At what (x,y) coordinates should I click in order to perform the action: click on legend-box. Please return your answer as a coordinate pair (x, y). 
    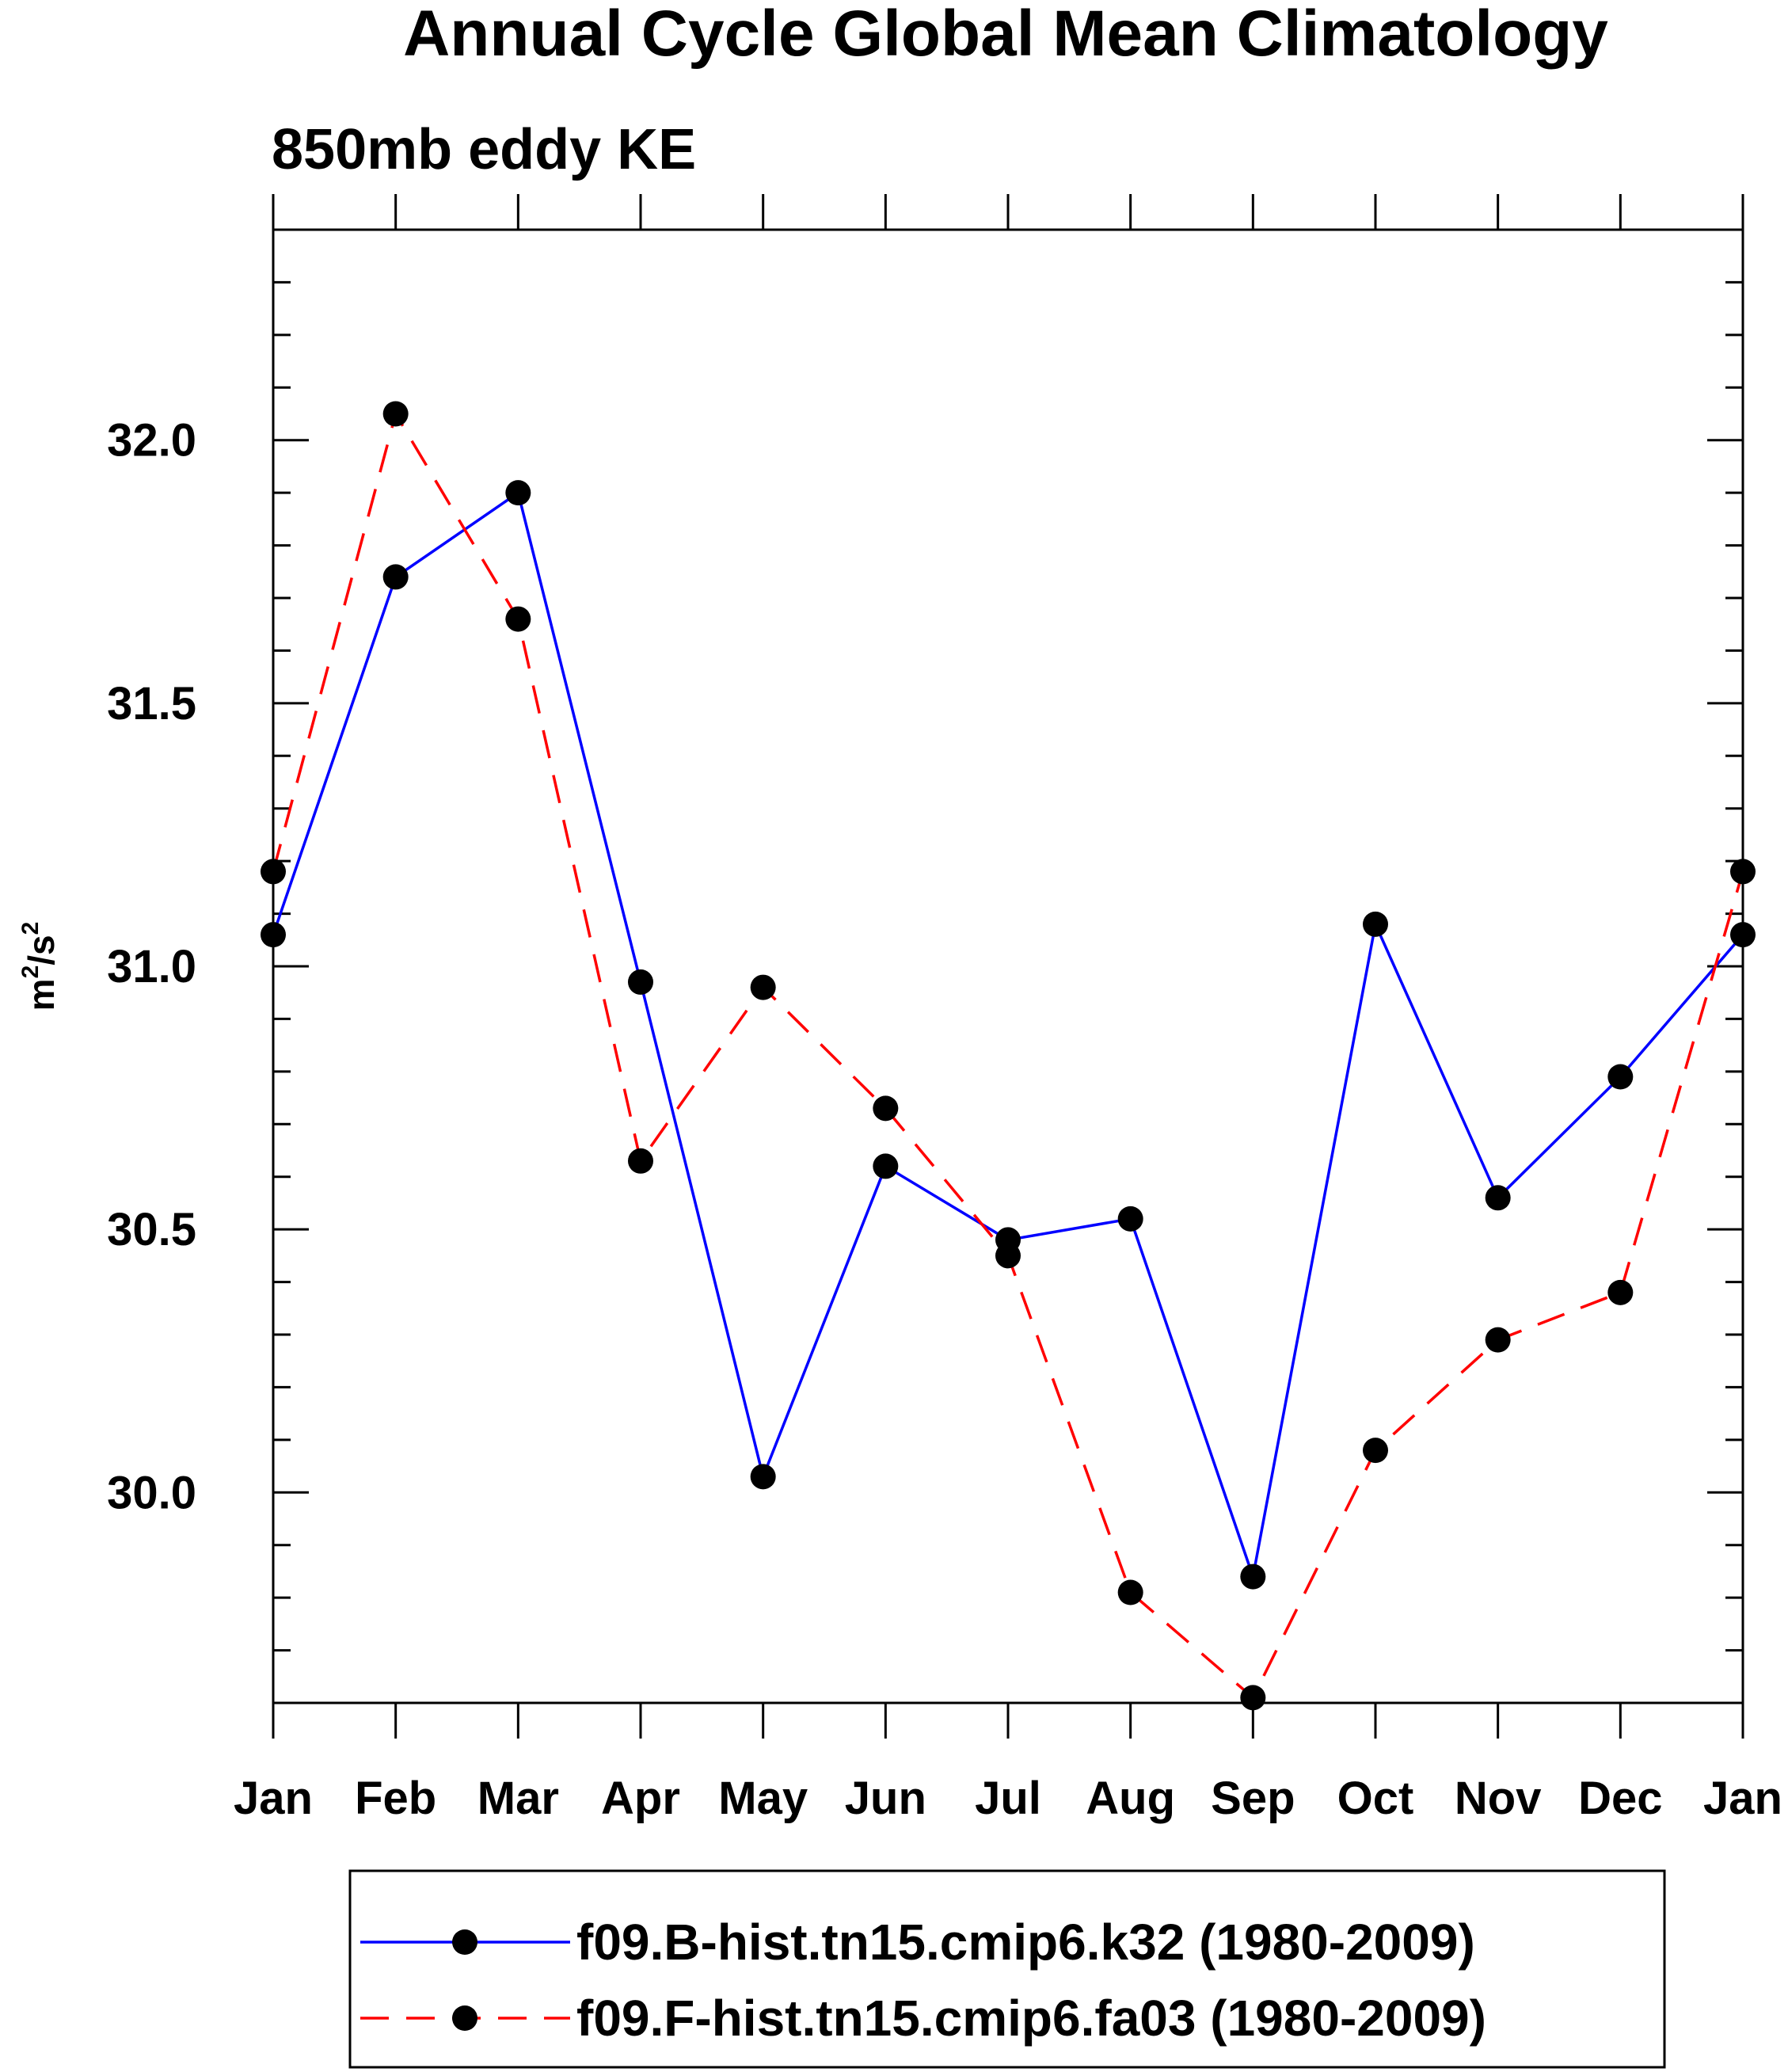
    Looking at the image, I should click on (1007, 1969).